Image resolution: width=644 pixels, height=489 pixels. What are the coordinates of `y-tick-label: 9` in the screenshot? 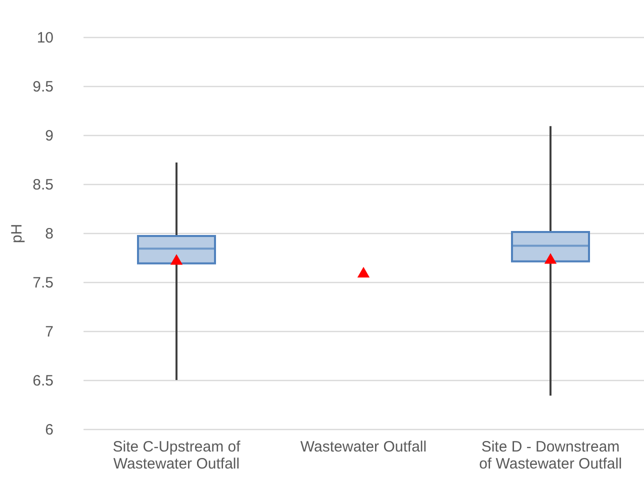 It's located at (49, 136).